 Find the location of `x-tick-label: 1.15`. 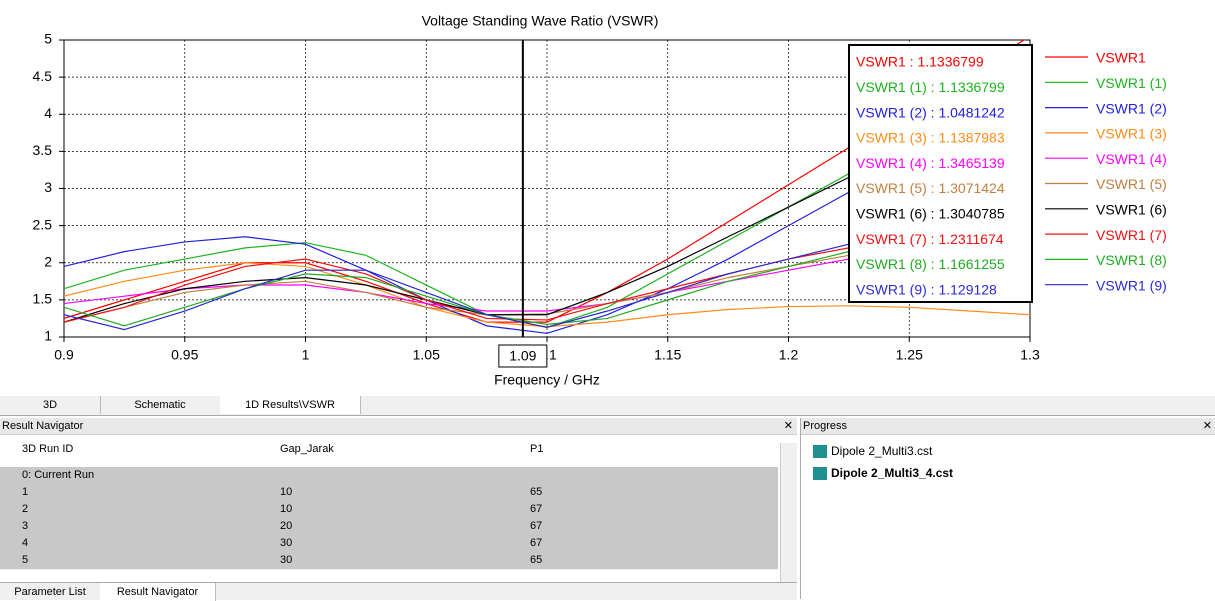

x-tick-label: 1.15 is located at coordinates (667, 355).